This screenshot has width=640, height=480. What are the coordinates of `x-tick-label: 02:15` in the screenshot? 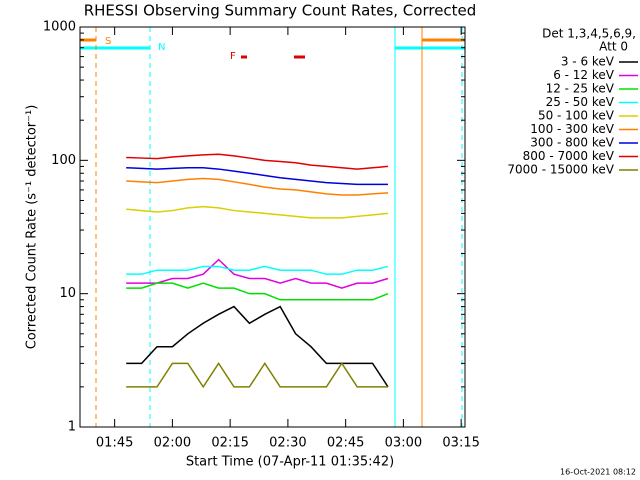 It's located at (229, 443).